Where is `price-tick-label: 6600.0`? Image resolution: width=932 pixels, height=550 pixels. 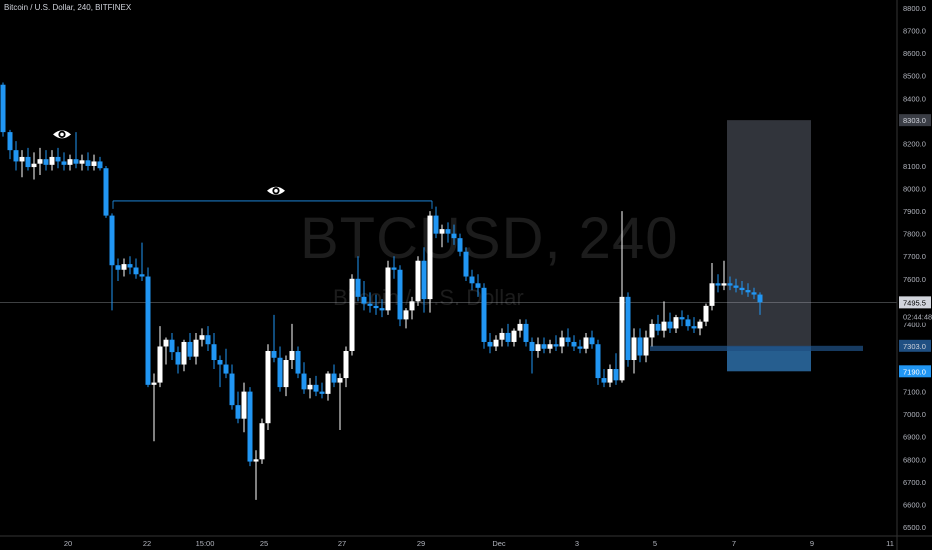
price-tick-label: 6600.0 is located at coordinates (914, 504).